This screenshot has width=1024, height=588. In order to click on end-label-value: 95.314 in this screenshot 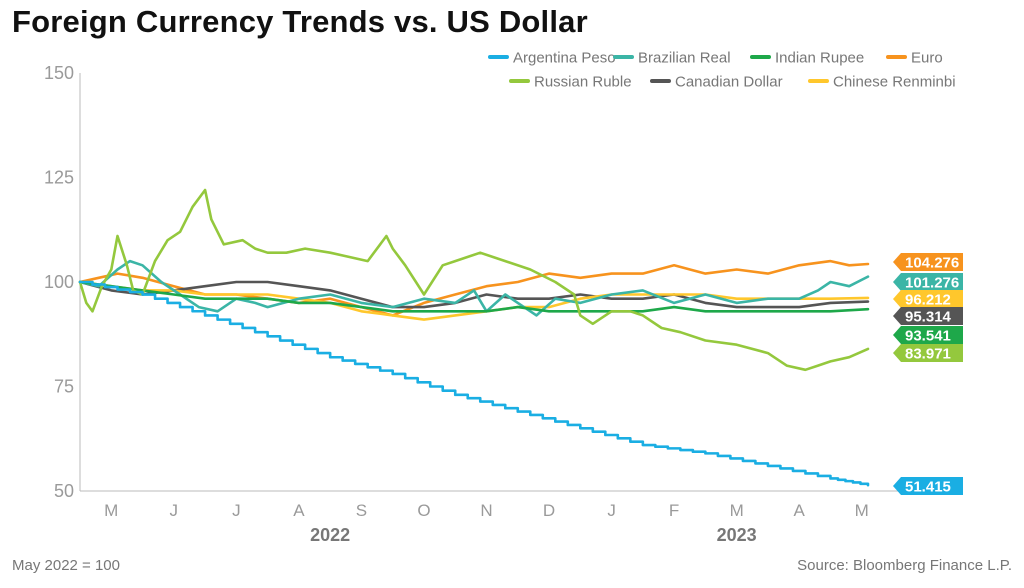, I will do `click(928, 317)`.